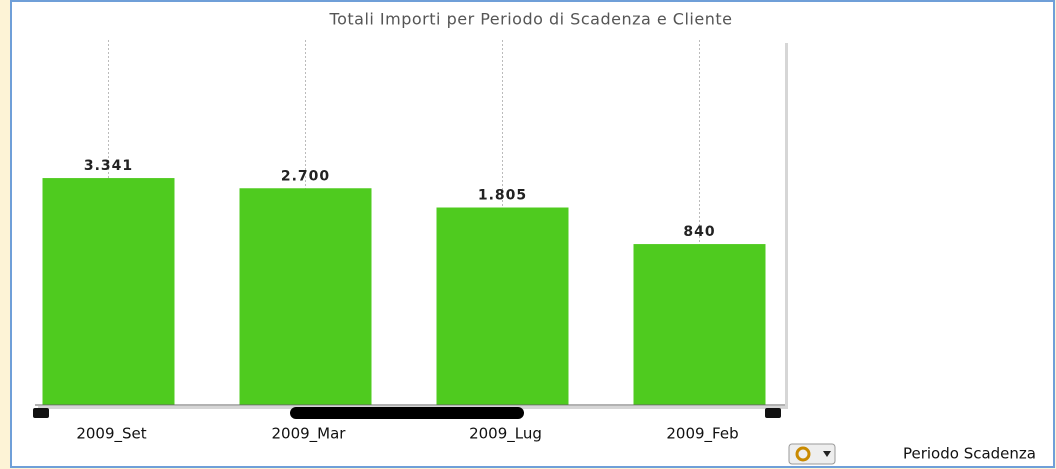 This screenshot has height=469, width=1056. I want to click on scroll-right, so click(773, 413).